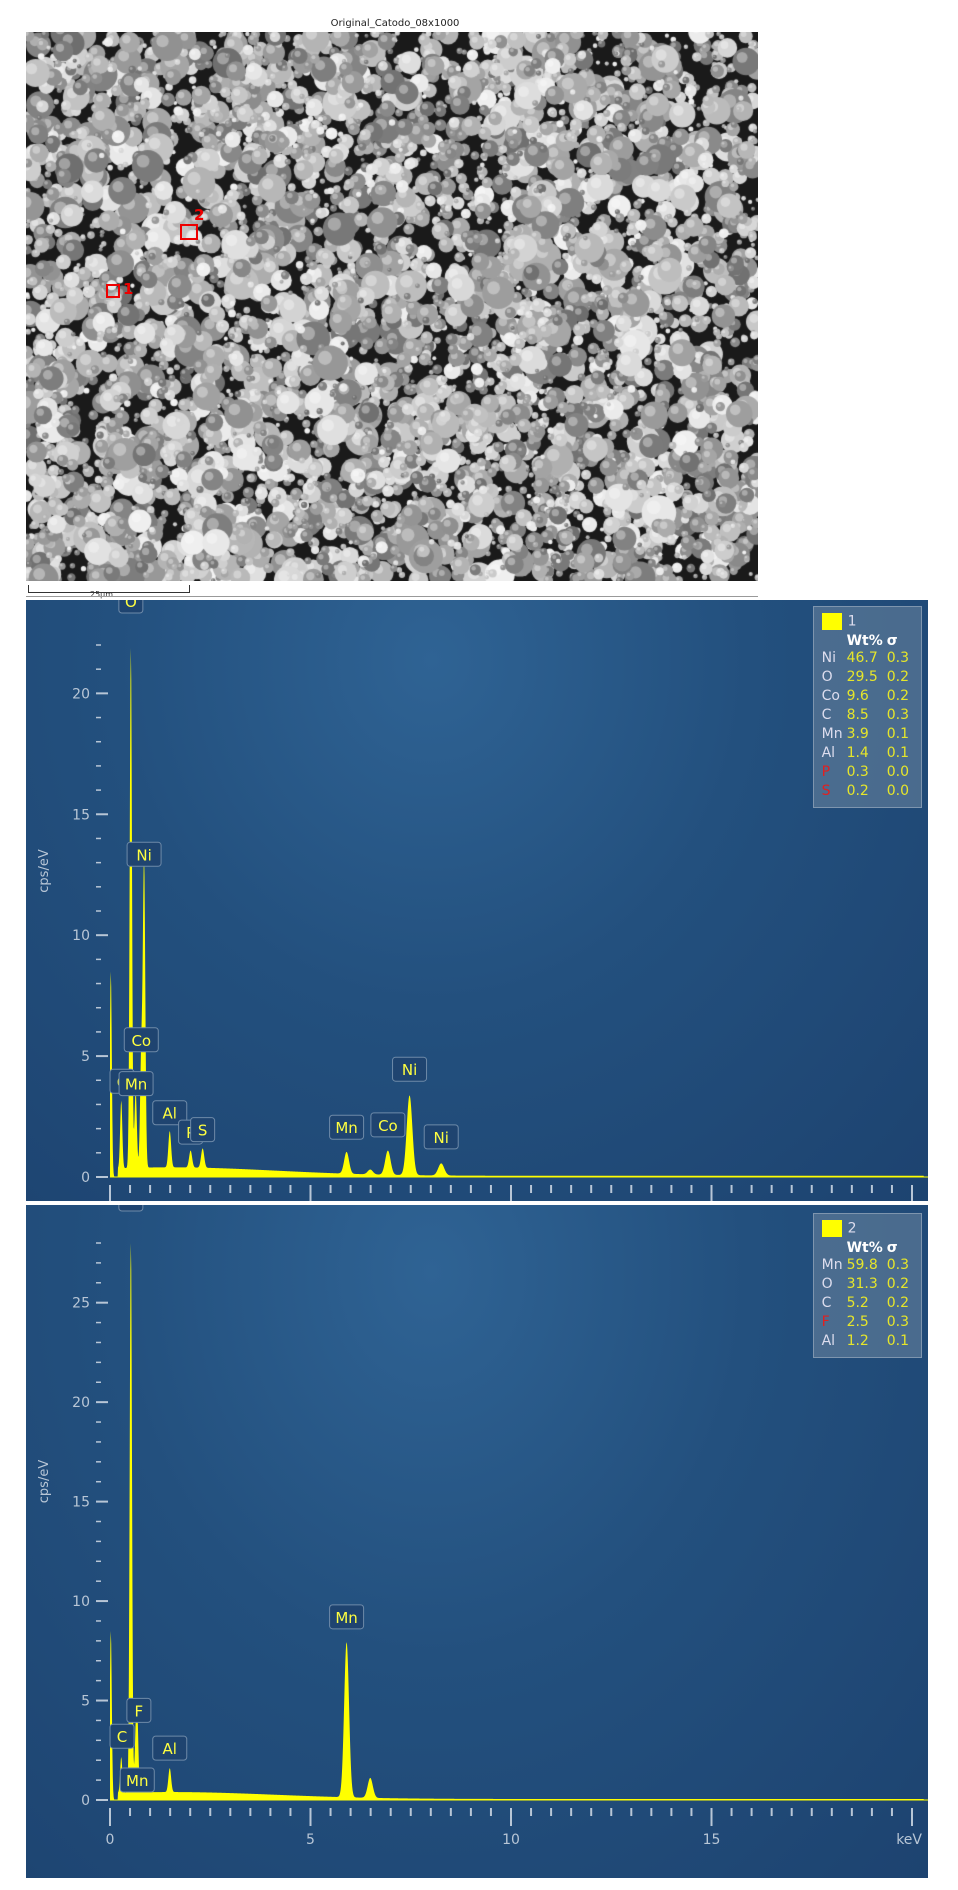 This screenshot has height=1890, width=958. Describe the element at coordinates (828, 1341) in the screenshot. I see `element: Al` at that location.